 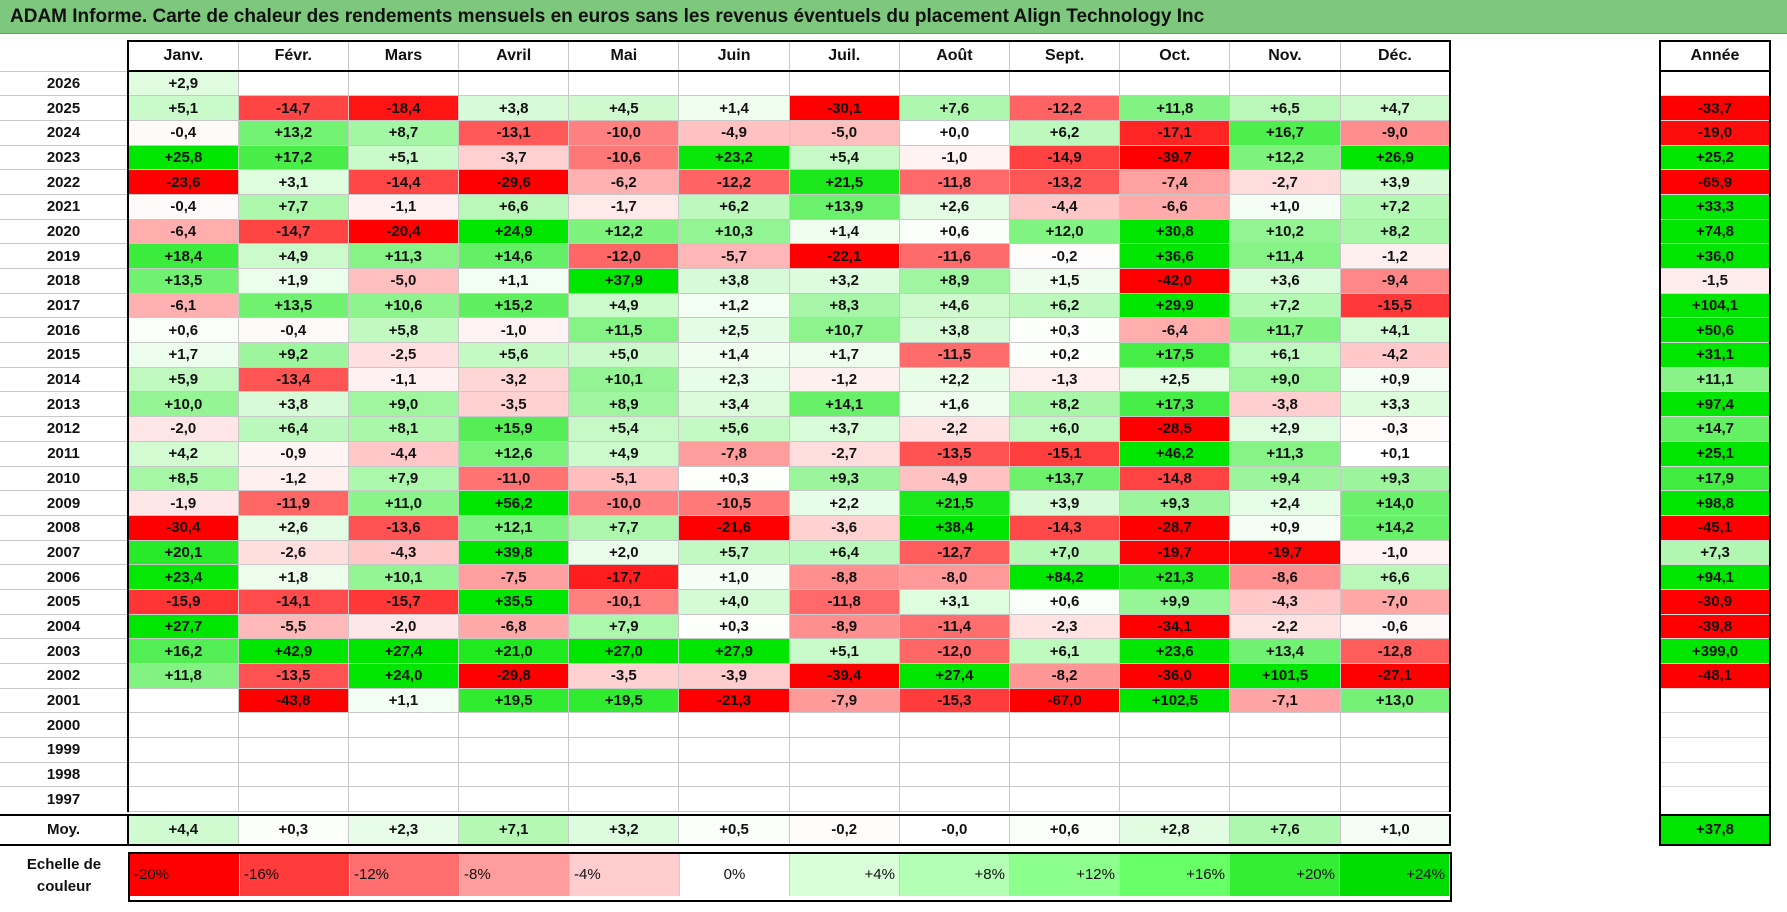 What do you see at coordinates (1175, 676) in the screenshot?
I see `heatmap-cell: -36,0` at bounding box center [1175, 676].